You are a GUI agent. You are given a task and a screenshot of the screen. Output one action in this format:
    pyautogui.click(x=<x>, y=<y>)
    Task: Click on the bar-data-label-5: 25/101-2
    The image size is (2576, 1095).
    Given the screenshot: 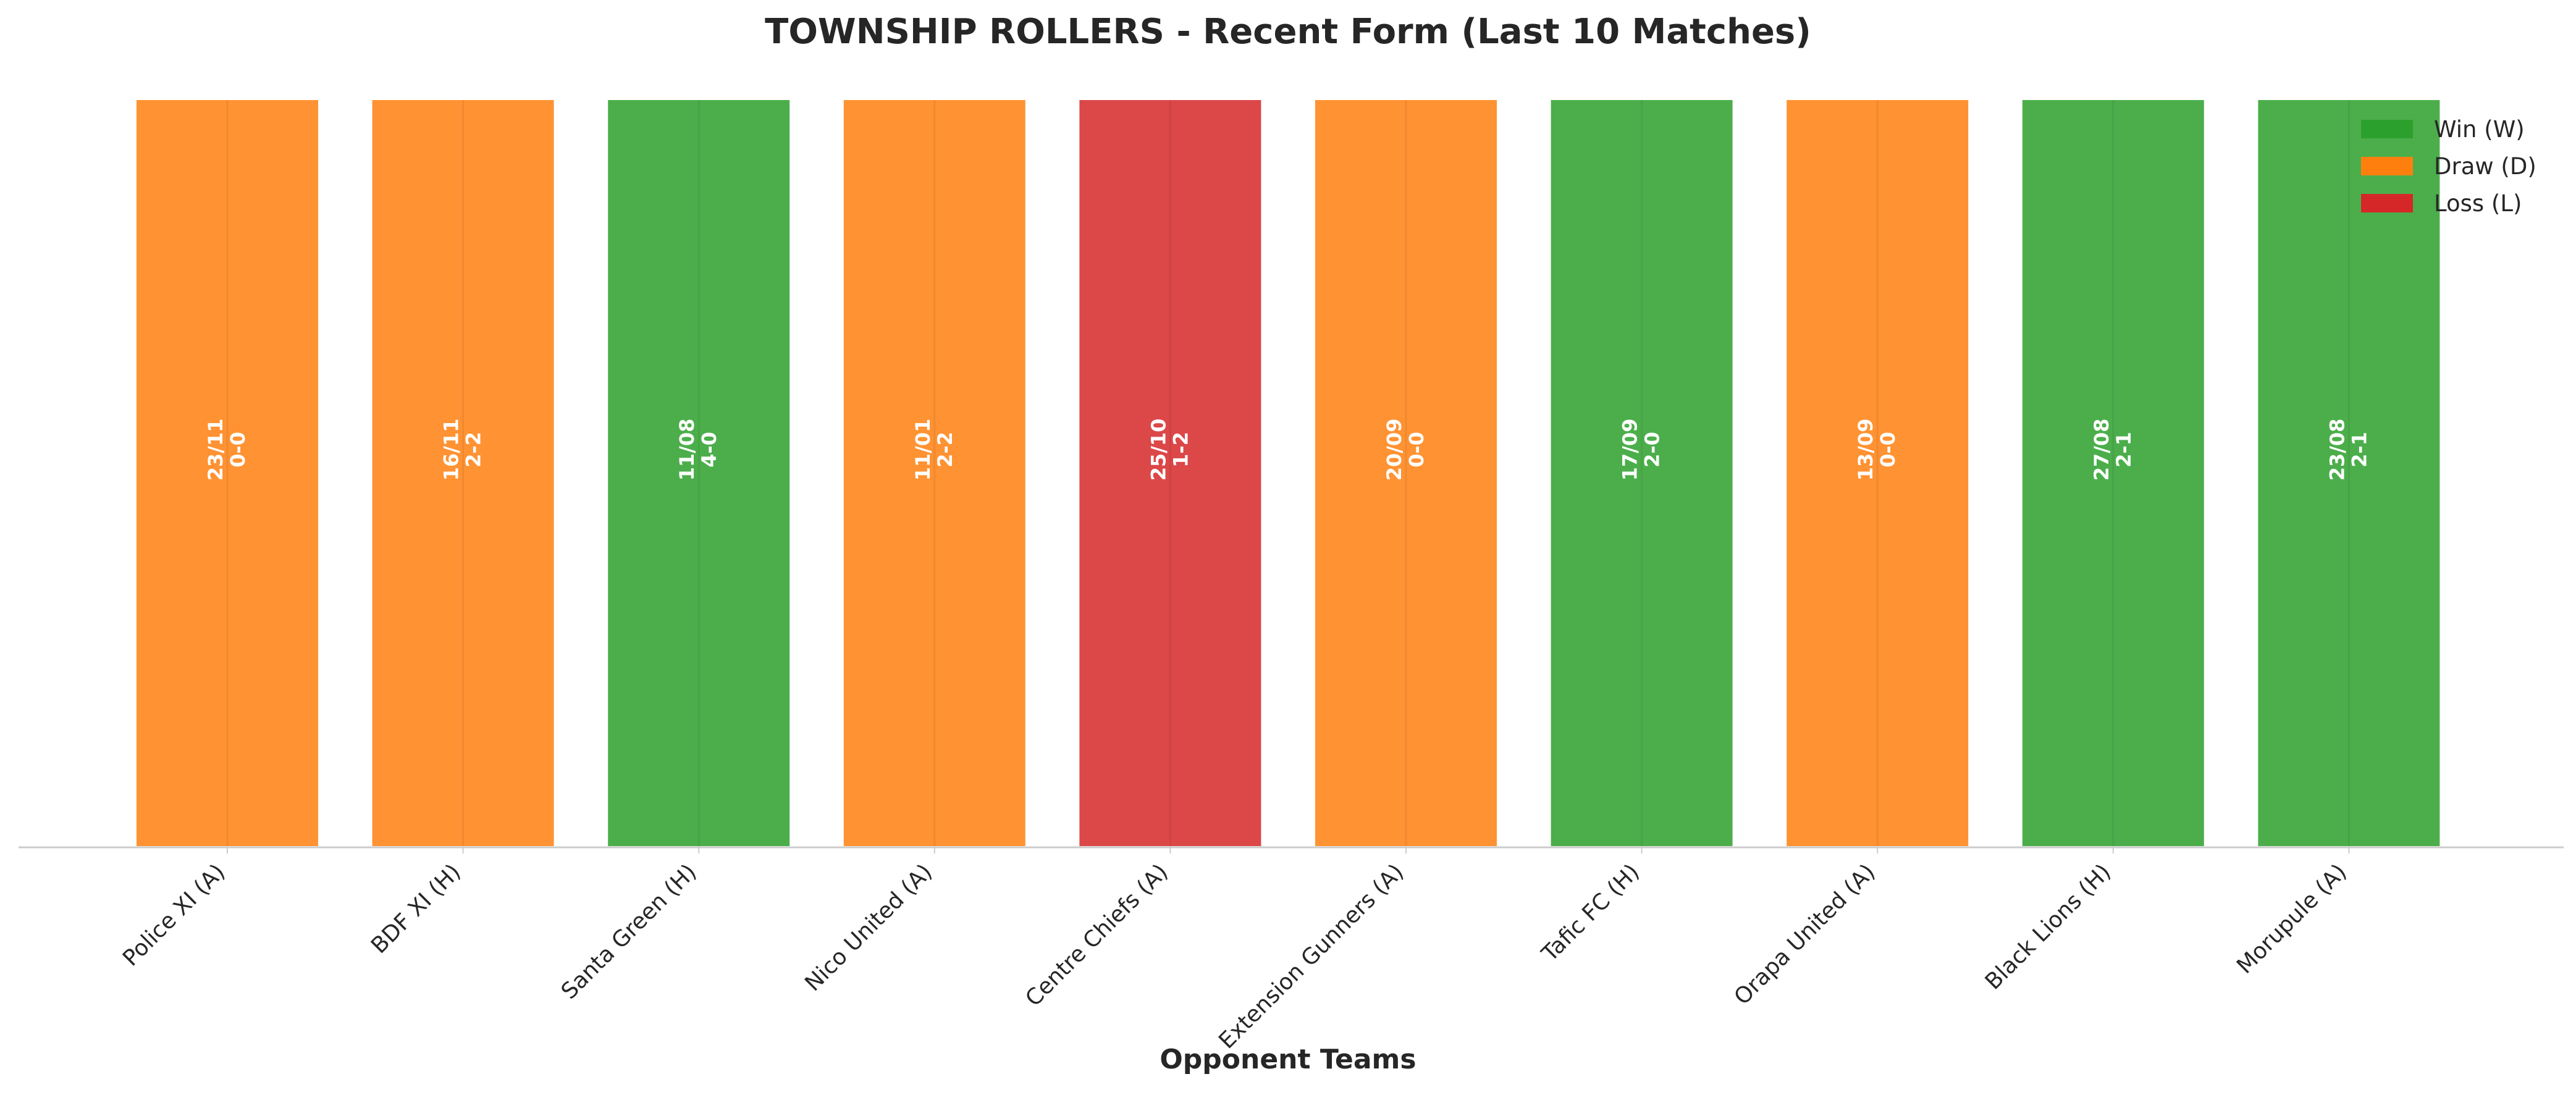 What is the action you would take?
    pyautogui.click(x=1169, y=450)
    